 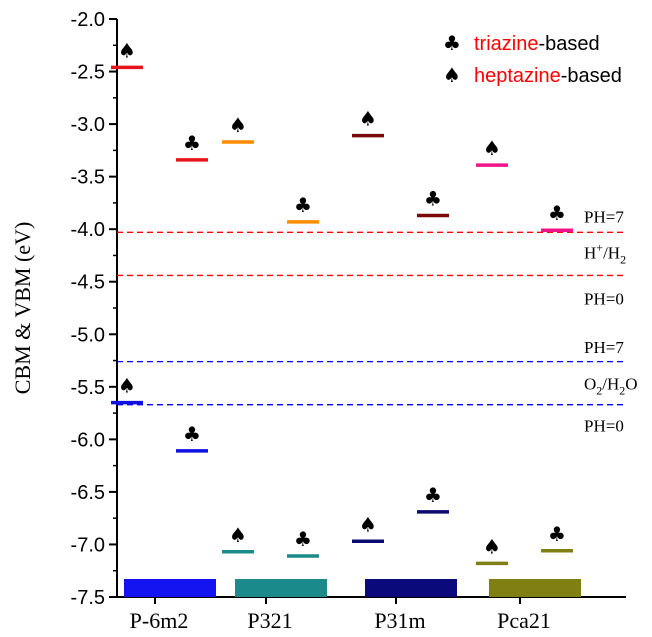 I want to click on y-tick-label: -4.5, so click(x=88, y=283).